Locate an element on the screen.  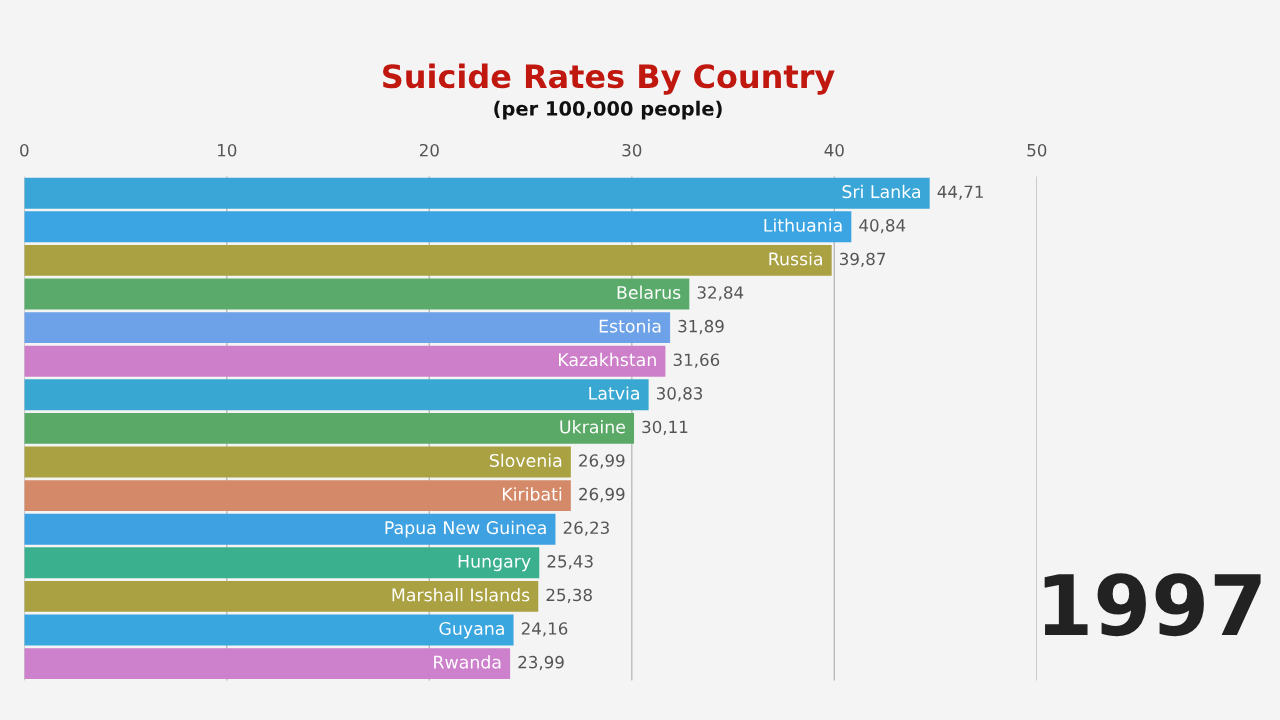
y-tick-label: Hungary is located at coordinates (494, 563).